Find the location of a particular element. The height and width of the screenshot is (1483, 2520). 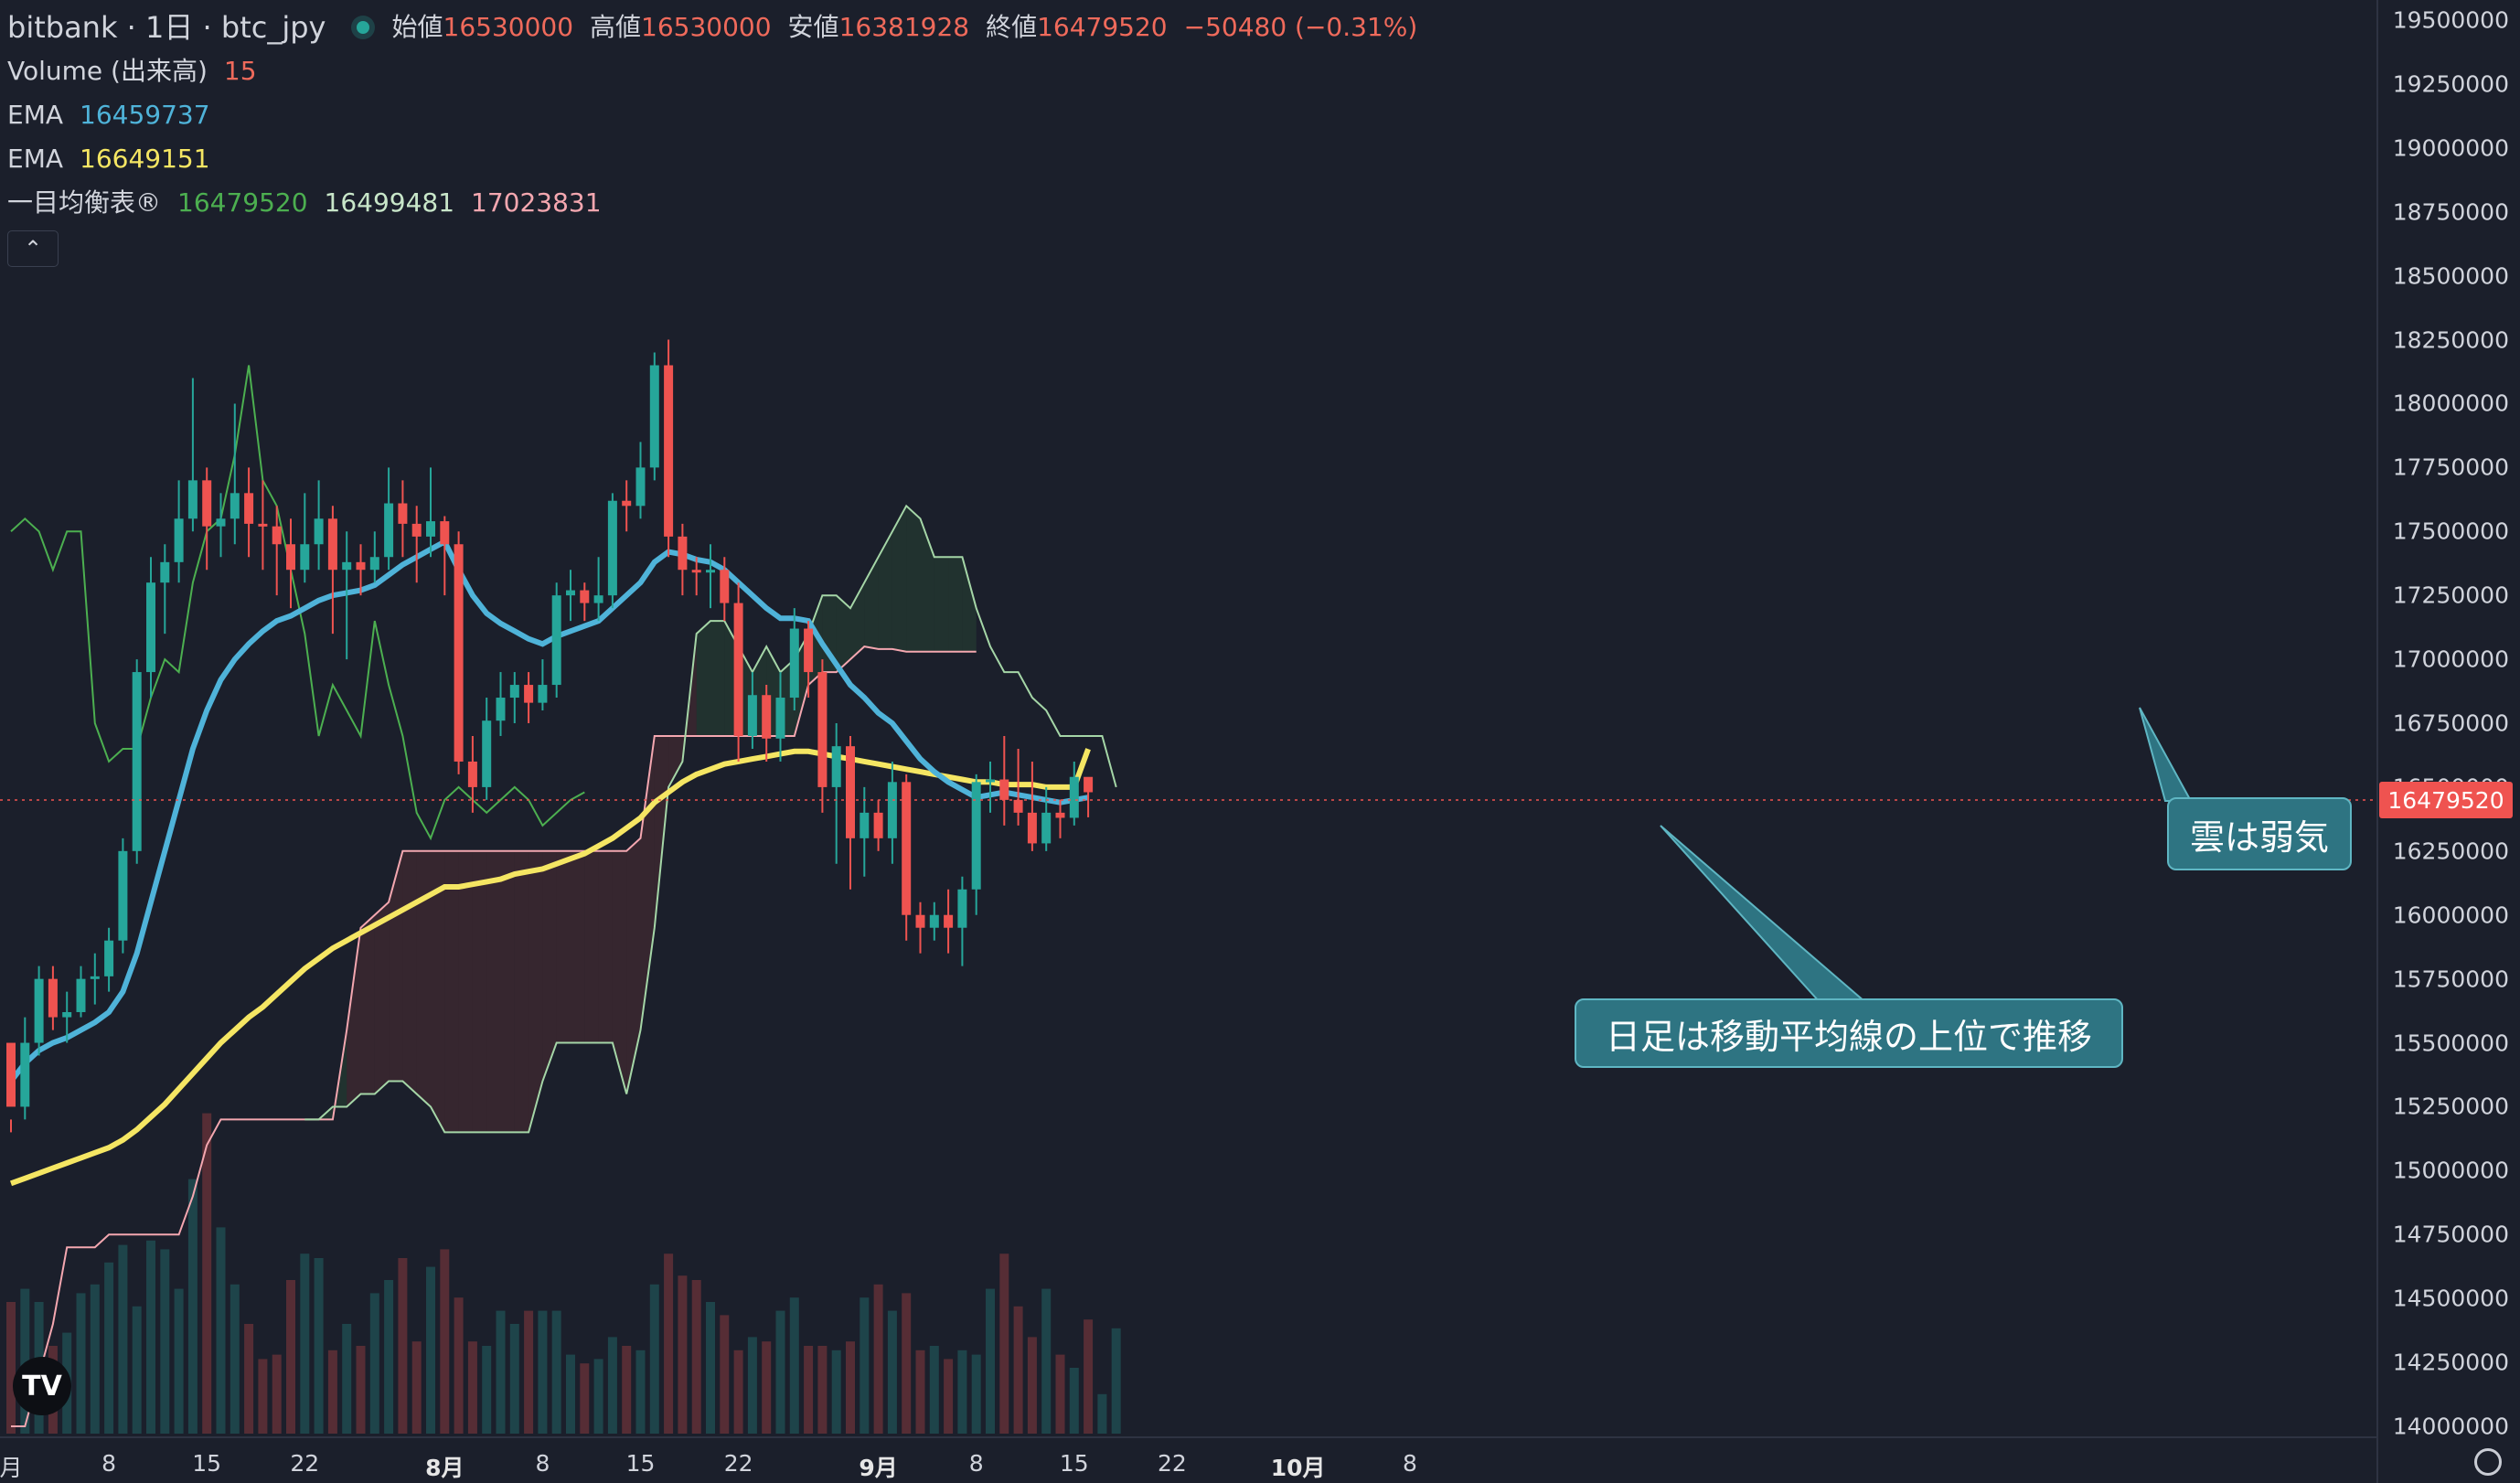

price-tick-label: 14750000 is located at coordinates (2450, 1234).